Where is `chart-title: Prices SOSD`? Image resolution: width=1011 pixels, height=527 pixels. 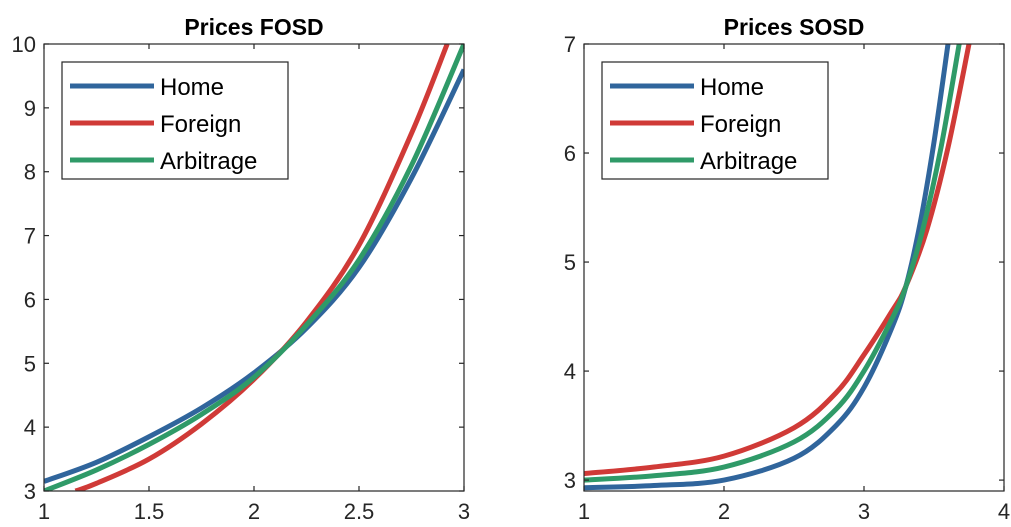 chart-title: Prices SOSD is located at coordinates (794, 27).